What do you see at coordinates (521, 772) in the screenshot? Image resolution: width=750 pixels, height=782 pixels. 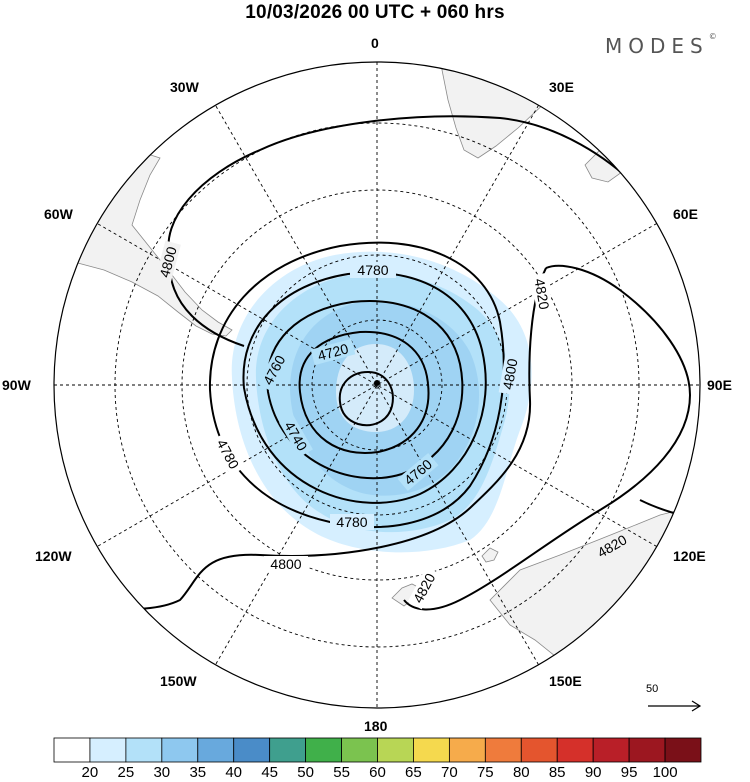 I see `colorbar-tick-label: 80` at bounding box center [521, 772].